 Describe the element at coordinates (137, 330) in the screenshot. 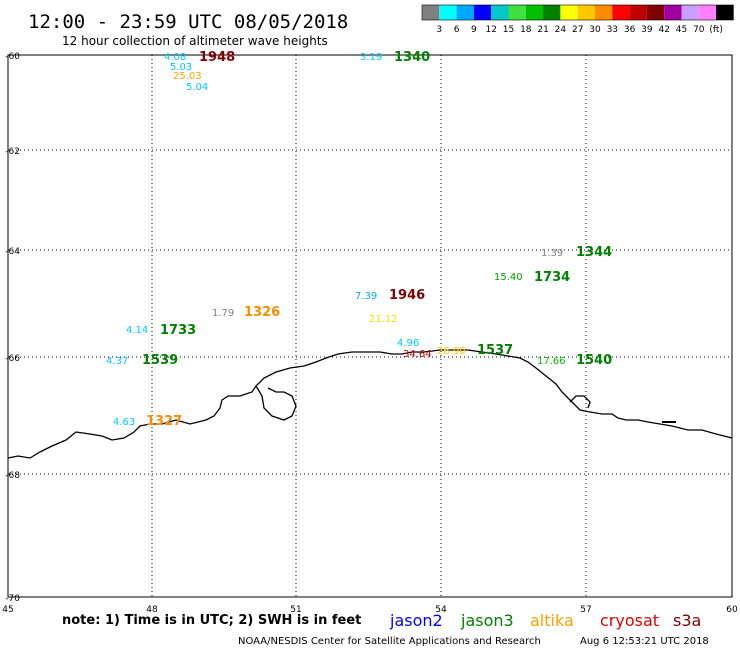

I see `wave-height-value: 4.14` at that location.